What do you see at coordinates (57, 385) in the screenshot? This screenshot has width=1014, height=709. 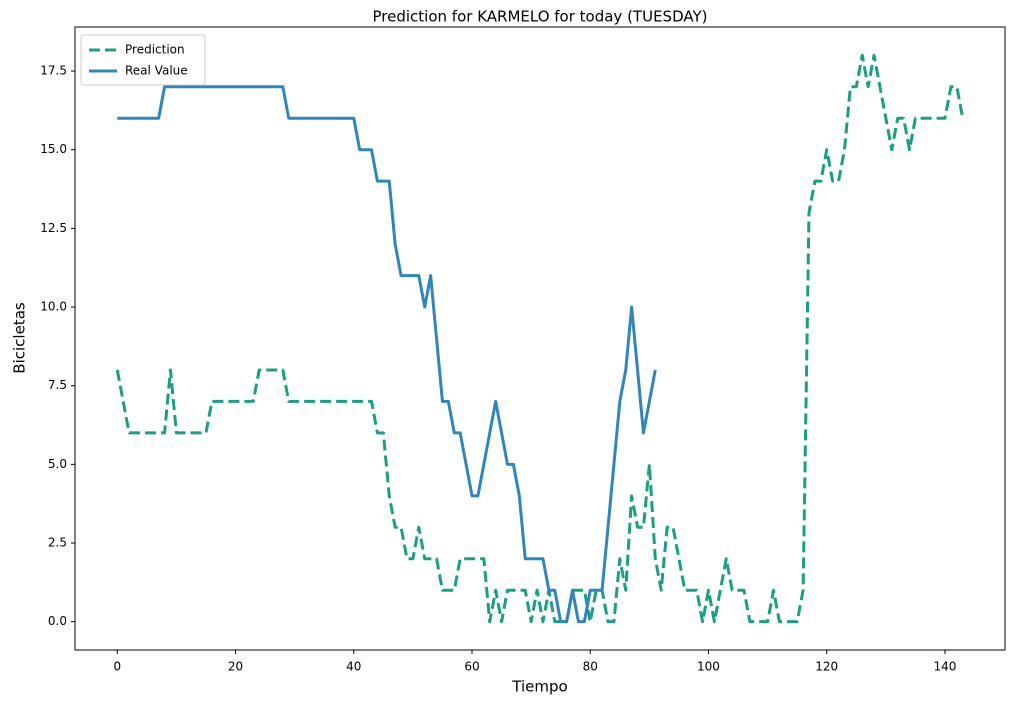 I see `y-tick-label: 7.5` at bounding box center [57, 385].